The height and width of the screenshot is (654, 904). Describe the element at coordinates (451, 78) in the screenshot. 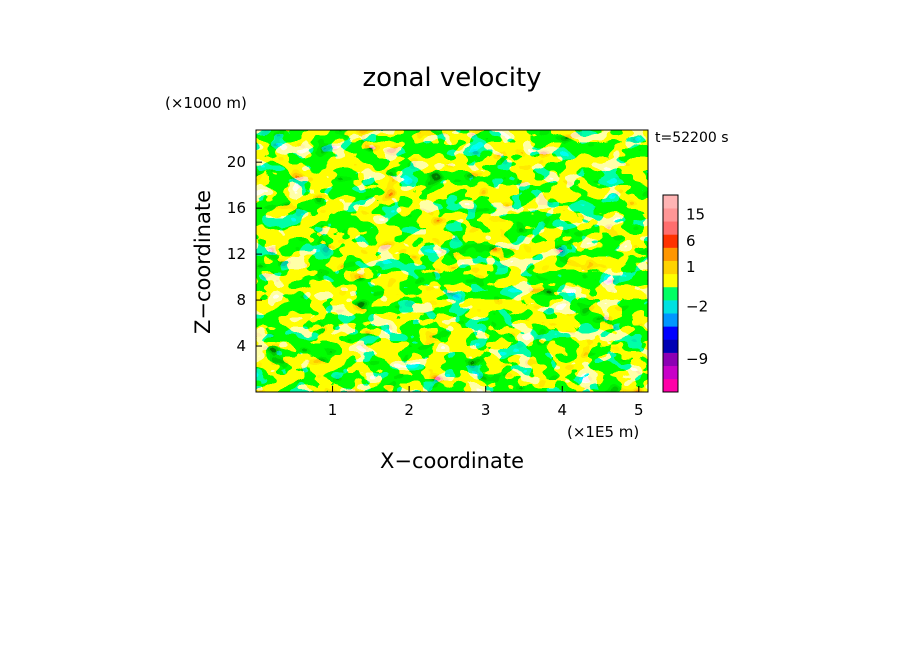

I see `chart-title: zonal velocity` at that location.